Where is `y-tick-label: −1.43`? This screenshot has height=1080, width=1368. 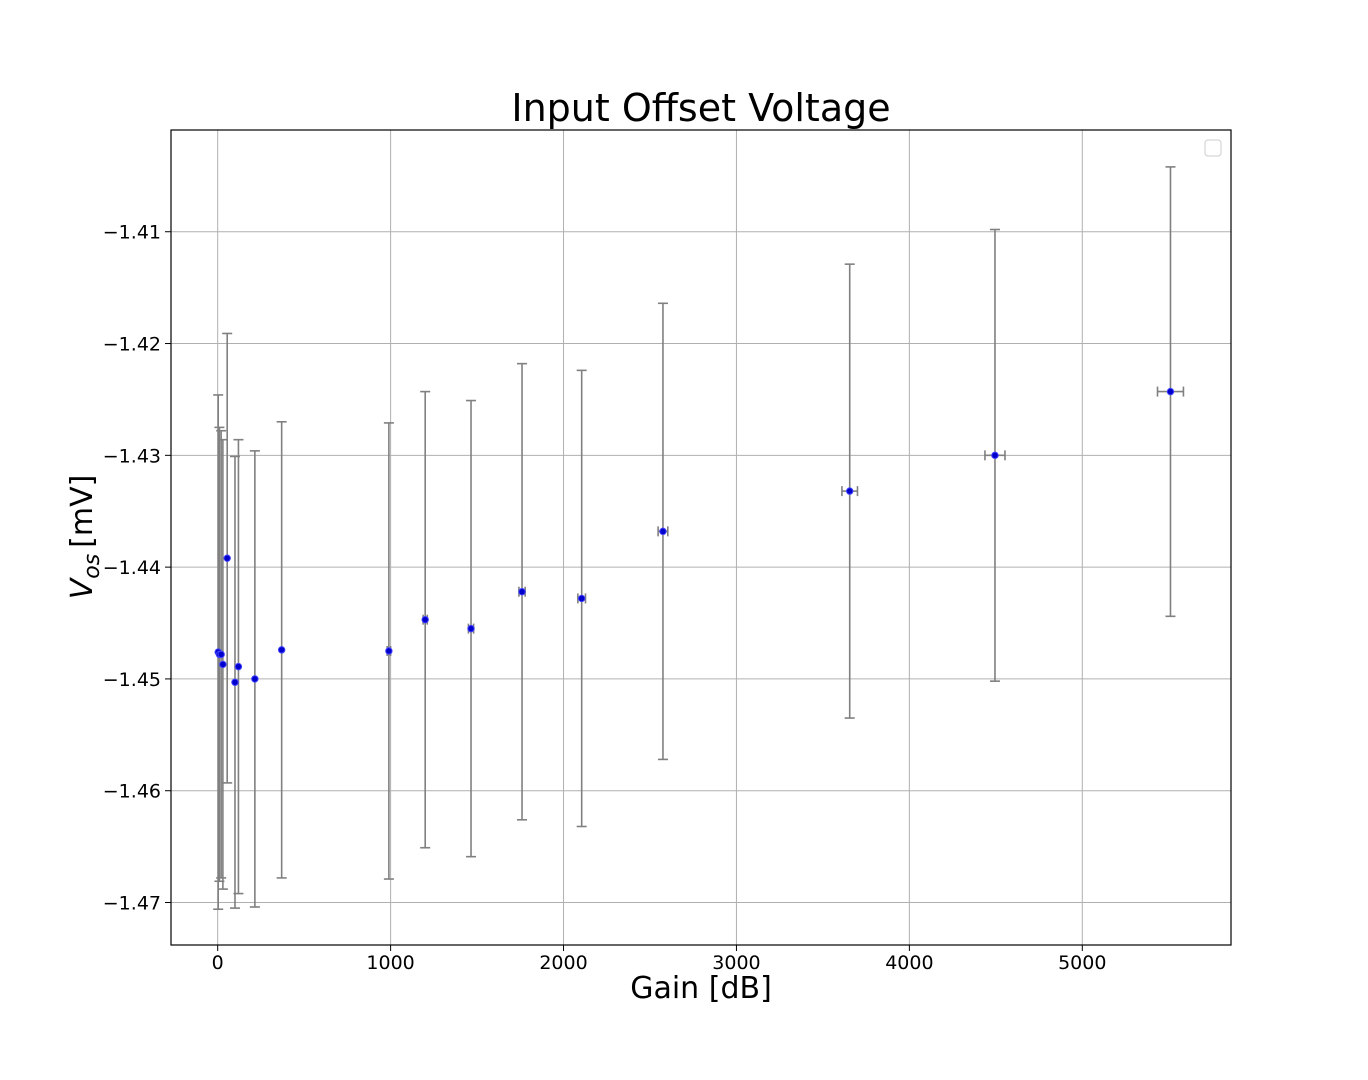 y-tick-label: −1.43 is located at coordinates (132, 456).